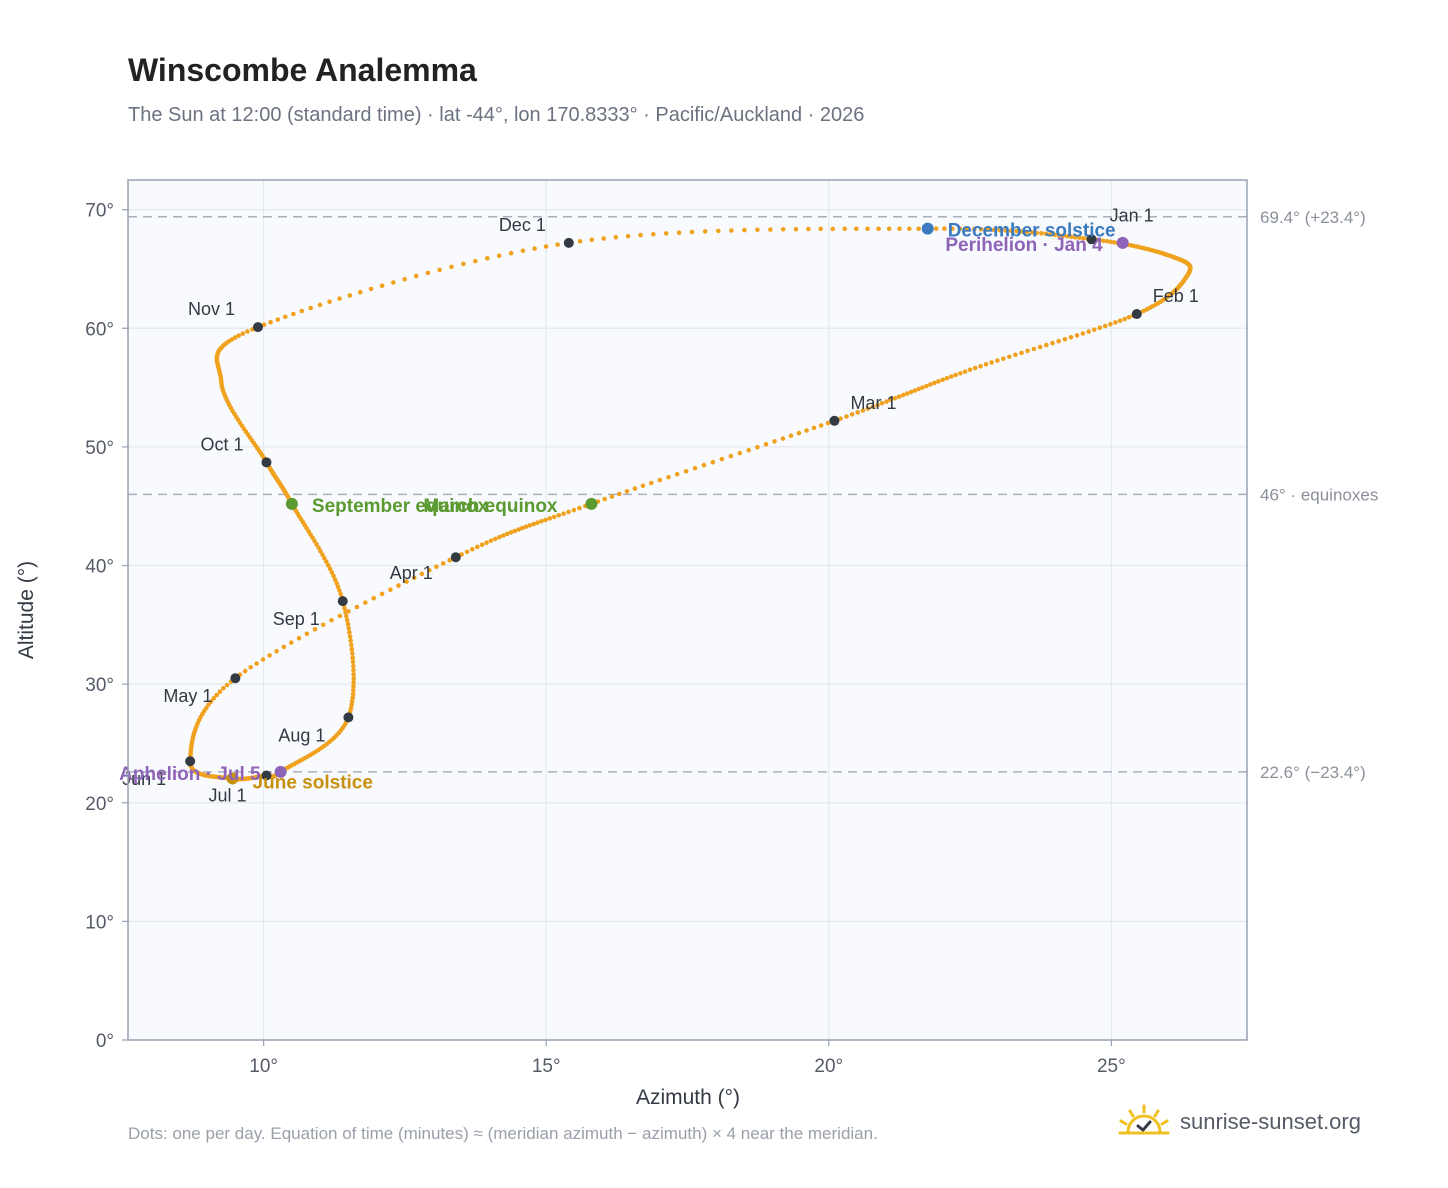 This screenshot has height=1188, width=1448. I want to click on reference-line-label: 46° · equinoxes, so click(1319, 494).